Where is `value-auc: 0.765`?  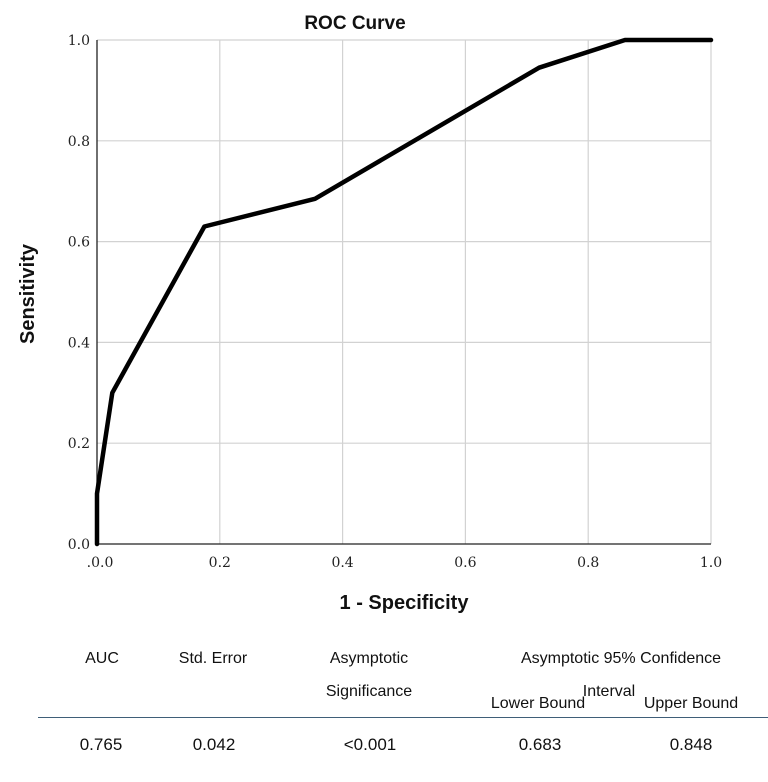 value-auc: 0.765 is located at coordinates (101, 744).